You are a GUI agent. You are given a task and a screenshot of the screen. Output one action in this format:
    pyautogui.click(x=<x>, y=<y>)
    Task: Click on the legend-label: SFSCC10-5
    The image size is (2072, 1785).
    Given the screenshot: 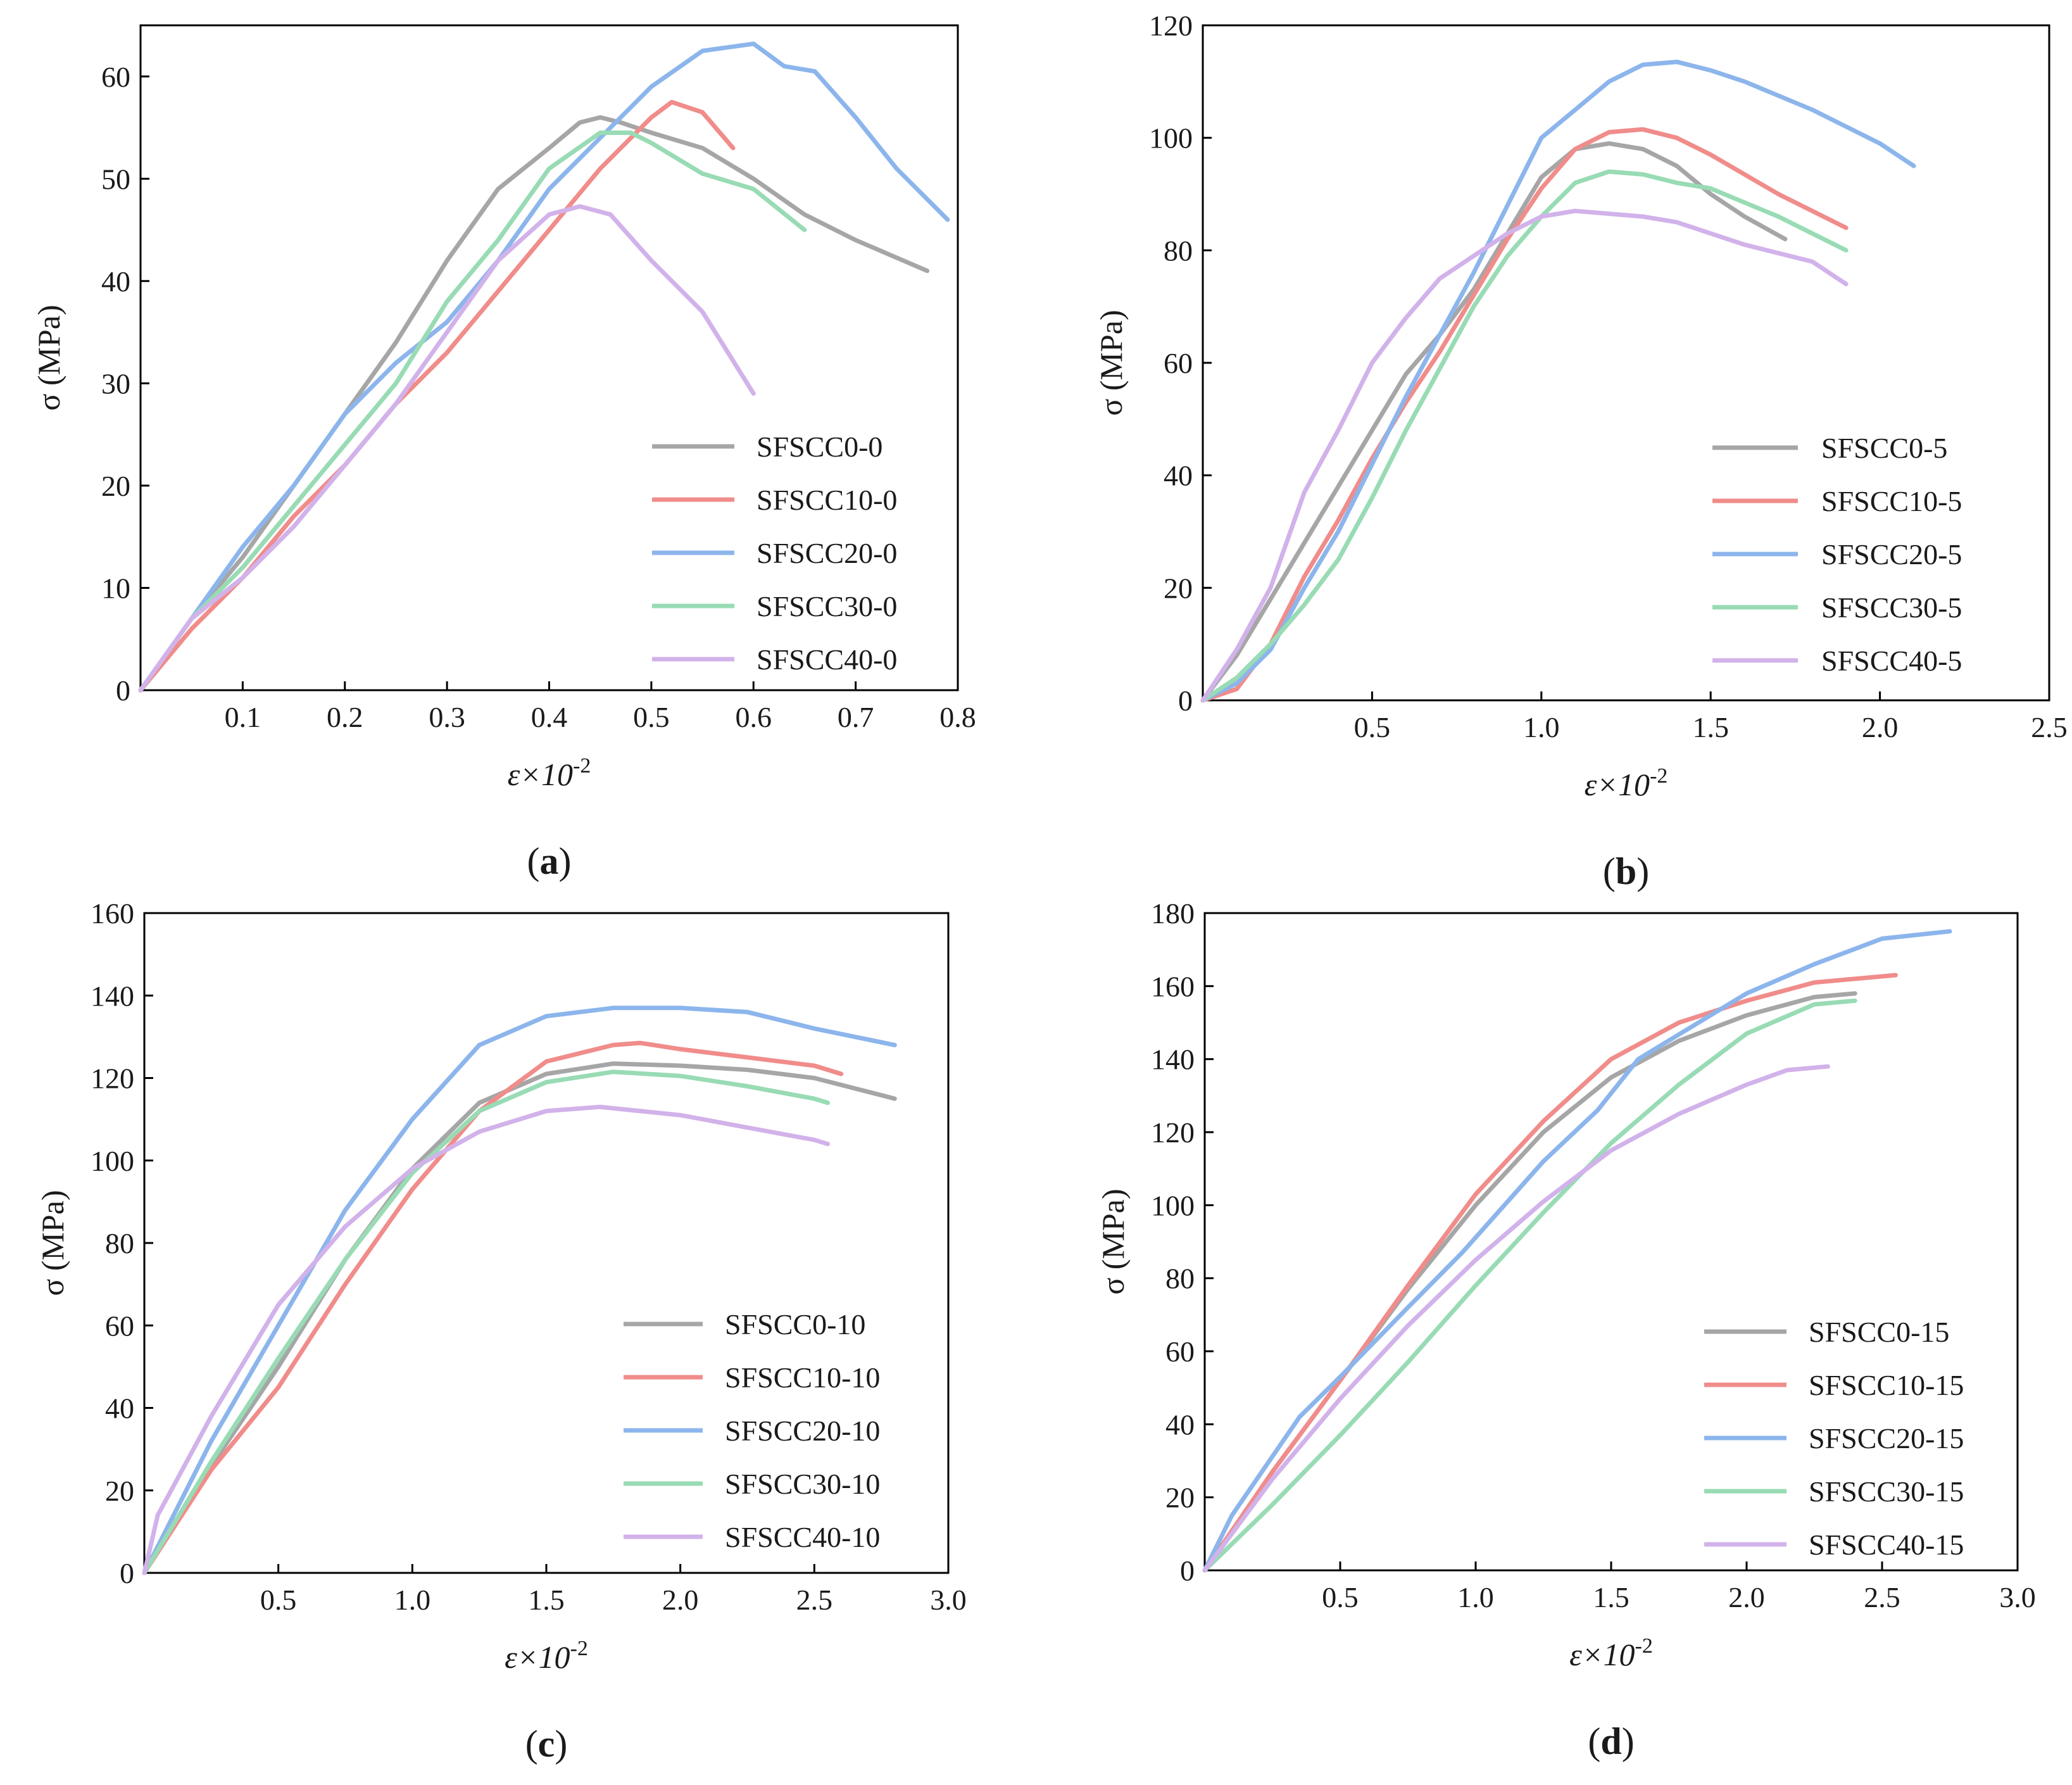 What is the action you would take?
    pyautogui.click(x=1892, y=501)
    